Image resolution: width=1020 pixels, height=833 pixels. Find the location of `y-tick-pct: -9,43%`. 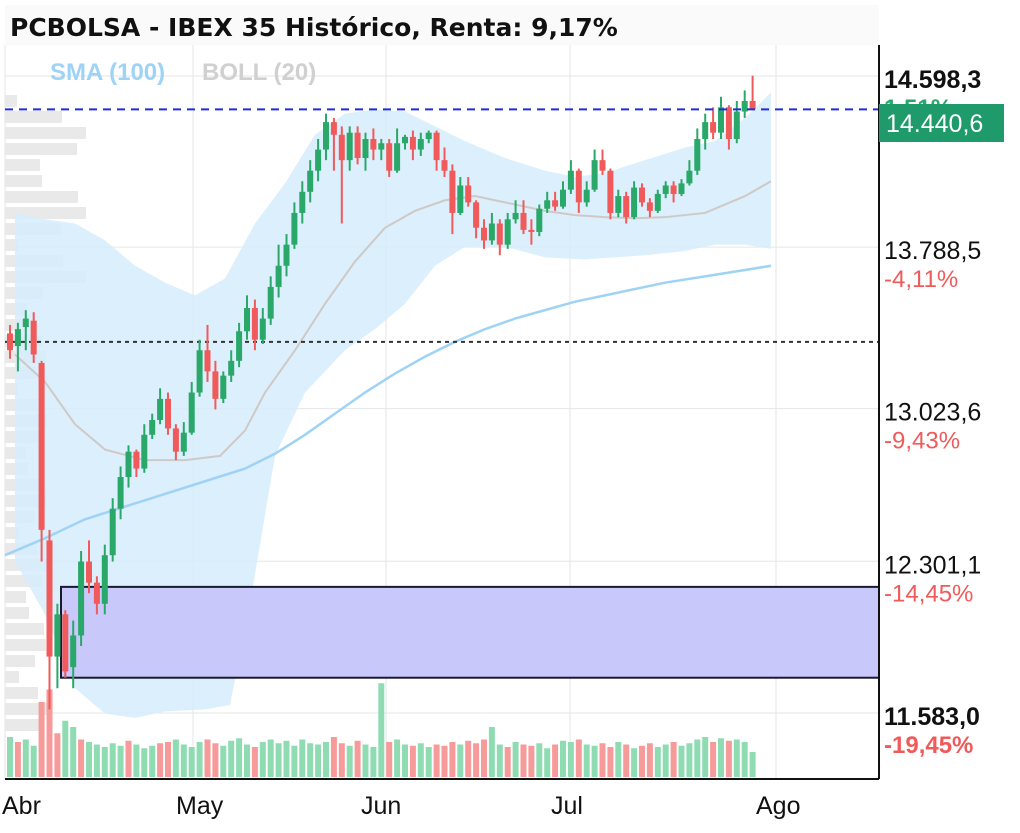

y-tick-pct: -9,43% is located at coordinates (922, 441).